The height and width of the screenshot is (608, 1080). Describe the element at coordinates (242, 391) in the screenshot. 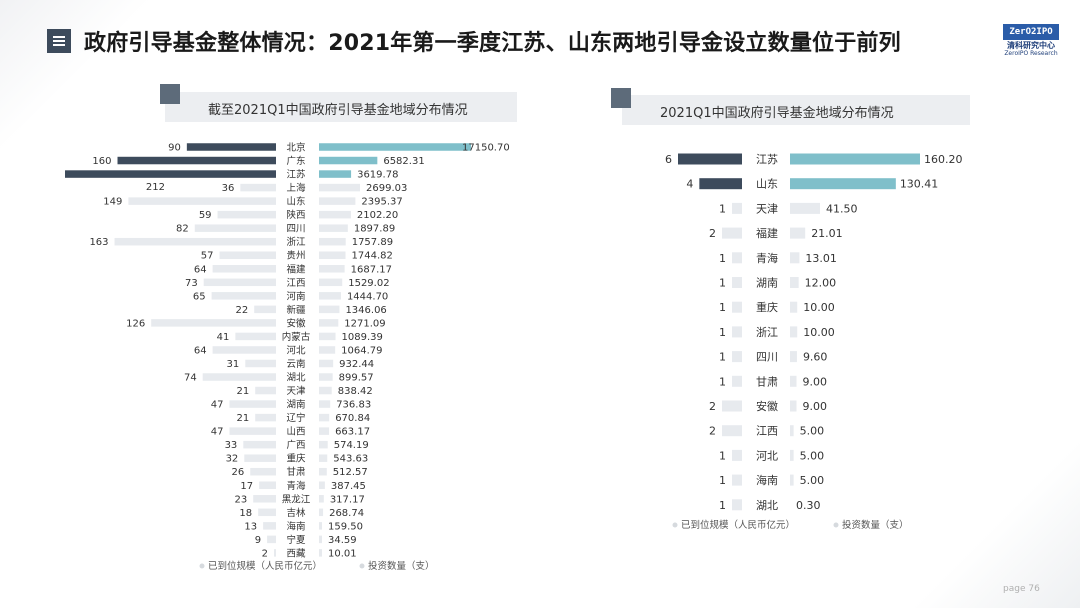

I see `left-count-value-label: 21` at that location.